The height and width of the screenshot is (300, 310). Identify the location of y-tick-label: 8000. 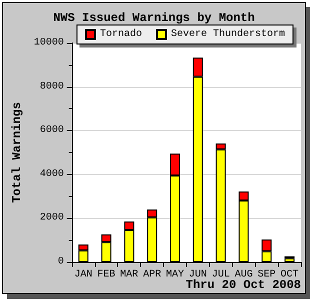
(52, 86).